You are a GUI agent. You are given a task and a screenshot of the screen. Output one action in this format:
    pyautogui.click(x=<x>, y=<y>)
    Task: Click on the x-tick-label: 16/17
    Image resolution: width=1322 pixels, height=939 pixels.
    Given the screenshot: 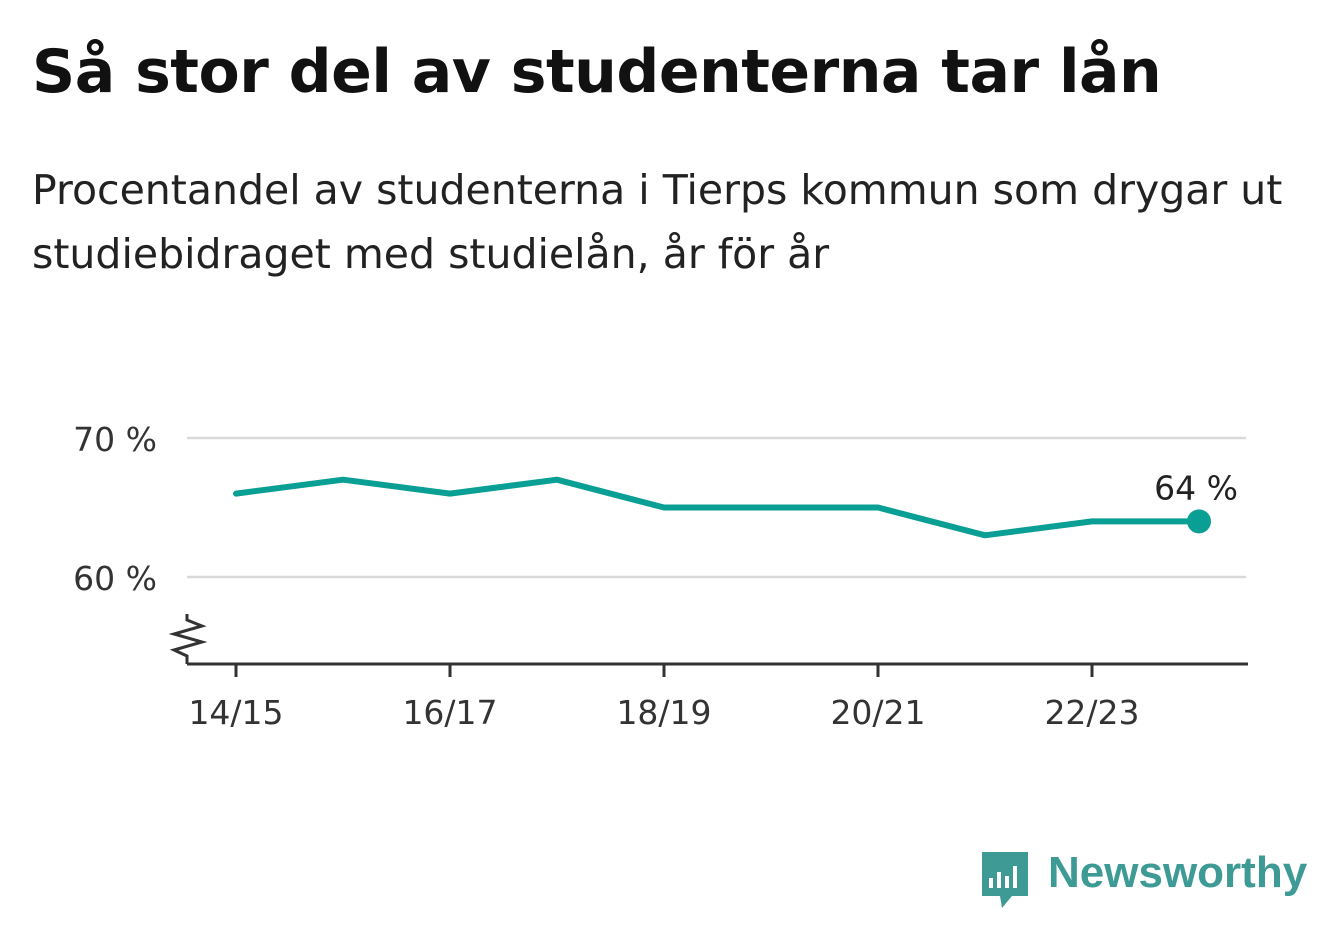 What is the action you would take?
    pyautogui.click(x=449, y=712)
    